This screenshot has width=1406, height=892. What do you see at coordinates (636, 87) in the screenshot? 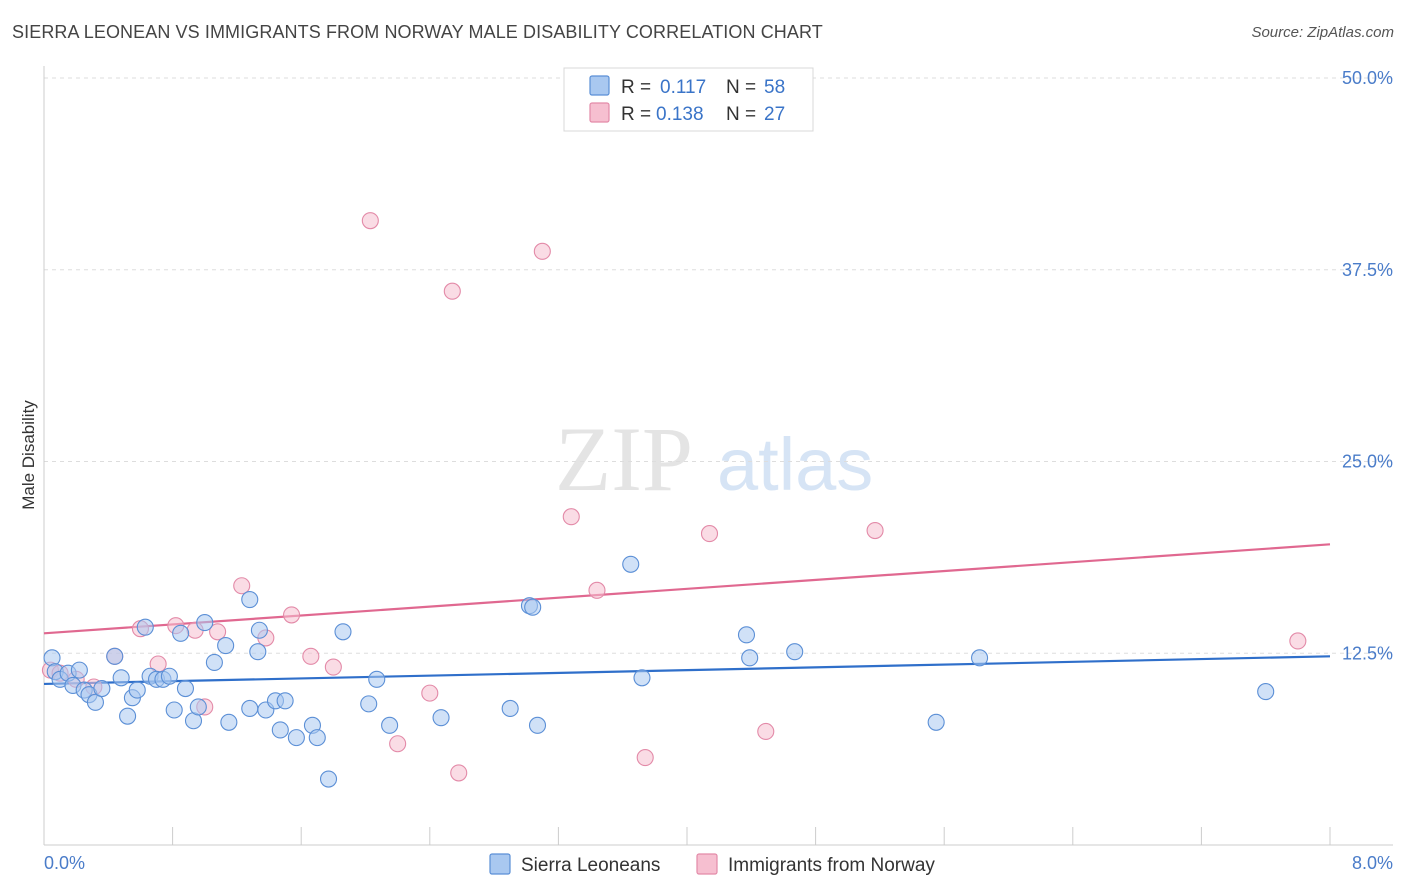
I see `legend-r-label-1: R =` at bounding box center [636, 87].